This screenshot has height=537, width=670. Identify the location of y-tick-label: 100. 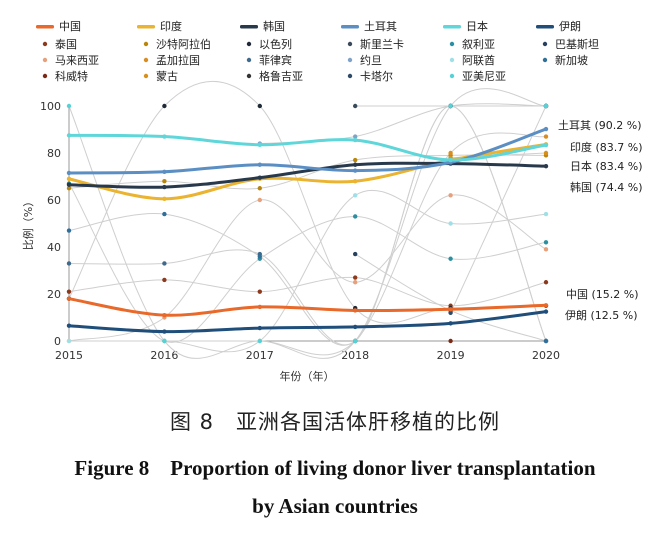
(50, 106).